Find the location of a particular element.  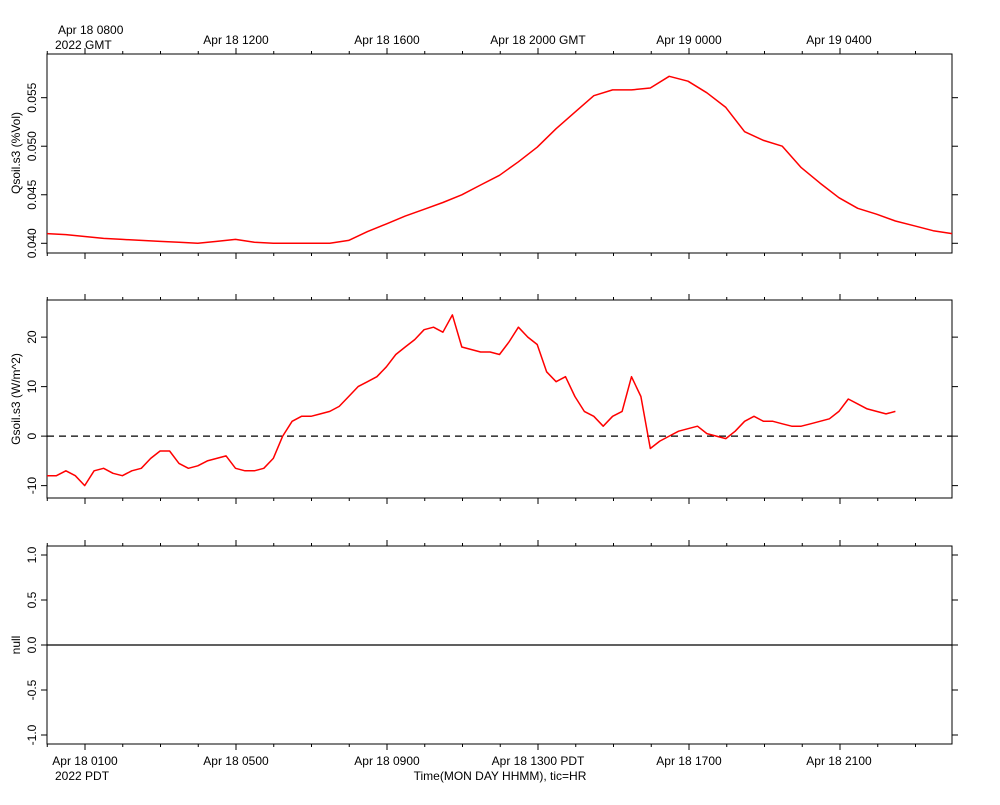

top-axis-first-label-line1: Apr 18 0800 is located at coordinates (91, 30).